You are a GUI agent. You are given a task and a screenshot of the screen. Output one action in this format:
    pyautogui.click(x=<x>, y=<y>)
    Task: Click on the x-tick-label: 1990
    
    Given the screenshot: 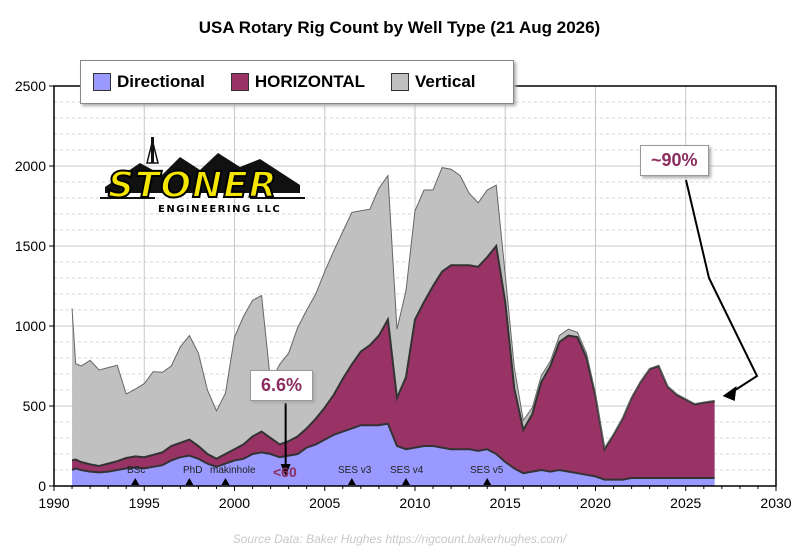 What is the action you would take?
    pyautogui.click(x=53, y=503)
    